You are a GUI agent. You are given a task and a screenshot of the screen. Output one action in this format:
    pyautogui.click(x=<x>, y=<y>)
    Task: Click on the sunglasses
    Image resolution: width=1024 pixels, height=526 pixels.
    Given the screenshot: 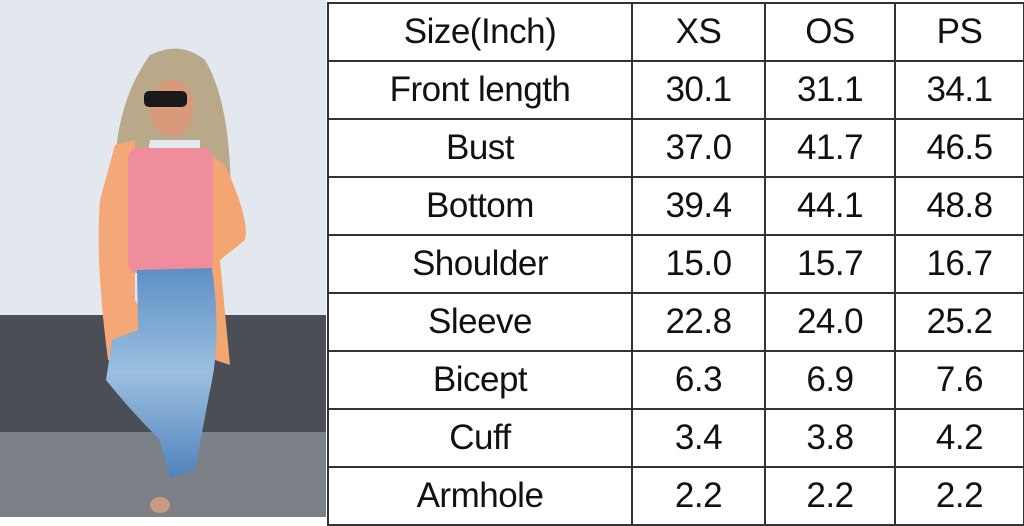 What is the action you would take?
    pyautogui.click(x=165, y=99)
    